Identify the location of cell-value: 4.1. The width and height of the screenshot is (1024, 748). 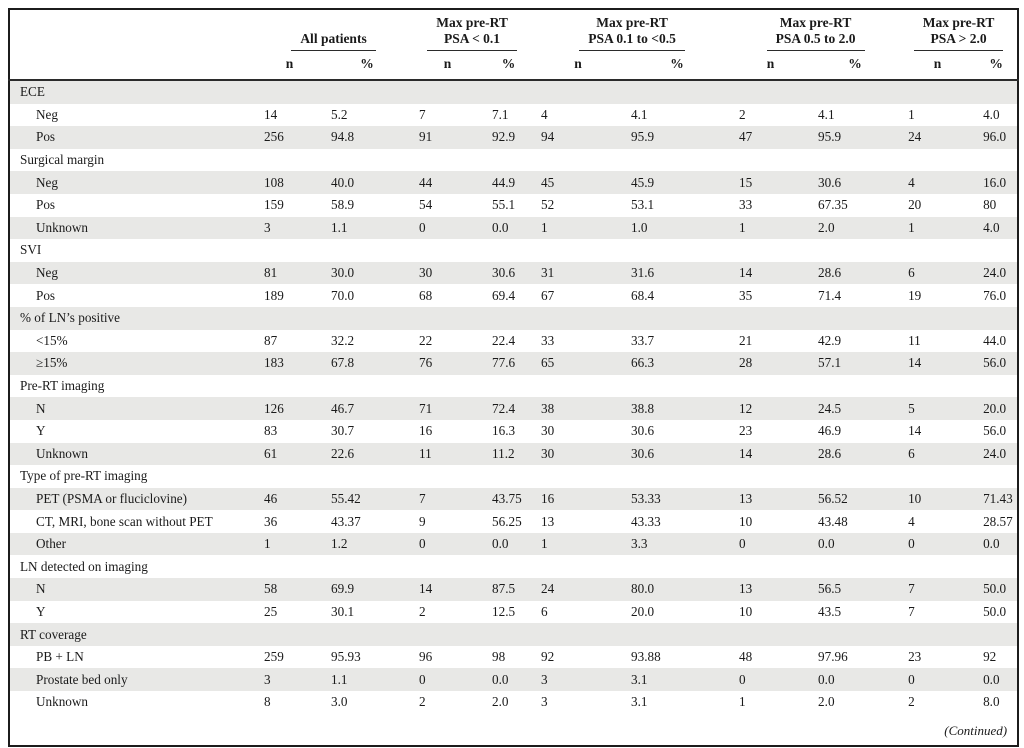
(826, 114).